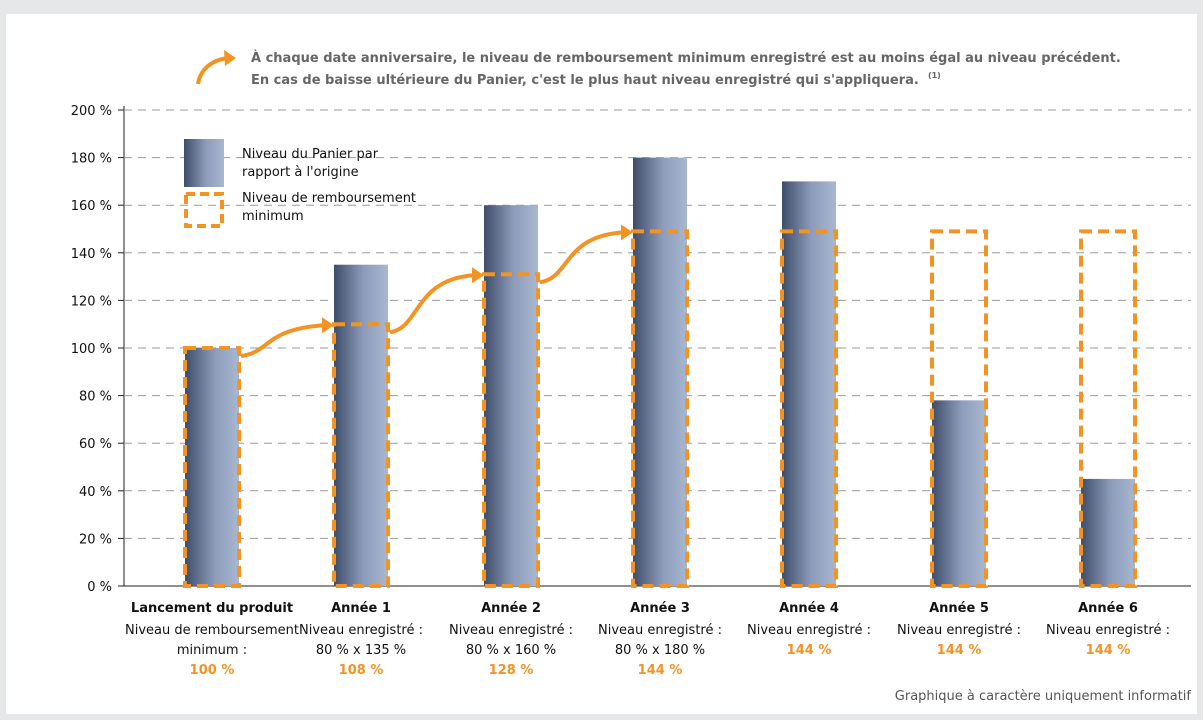 The image size is (1203, 720). What do you see at coordinates (1108, 608) in the screenshot?
I see `x-category-label: Année 6` at bounding box center [1108, 608].